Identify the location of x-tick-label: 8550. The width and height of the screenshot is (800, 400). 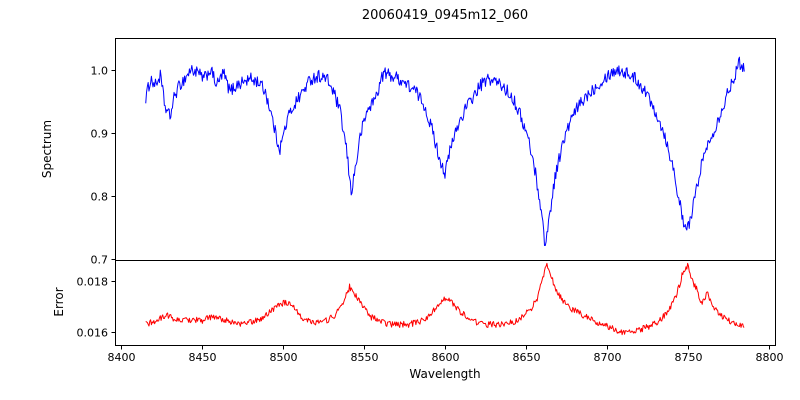
(365, 357).